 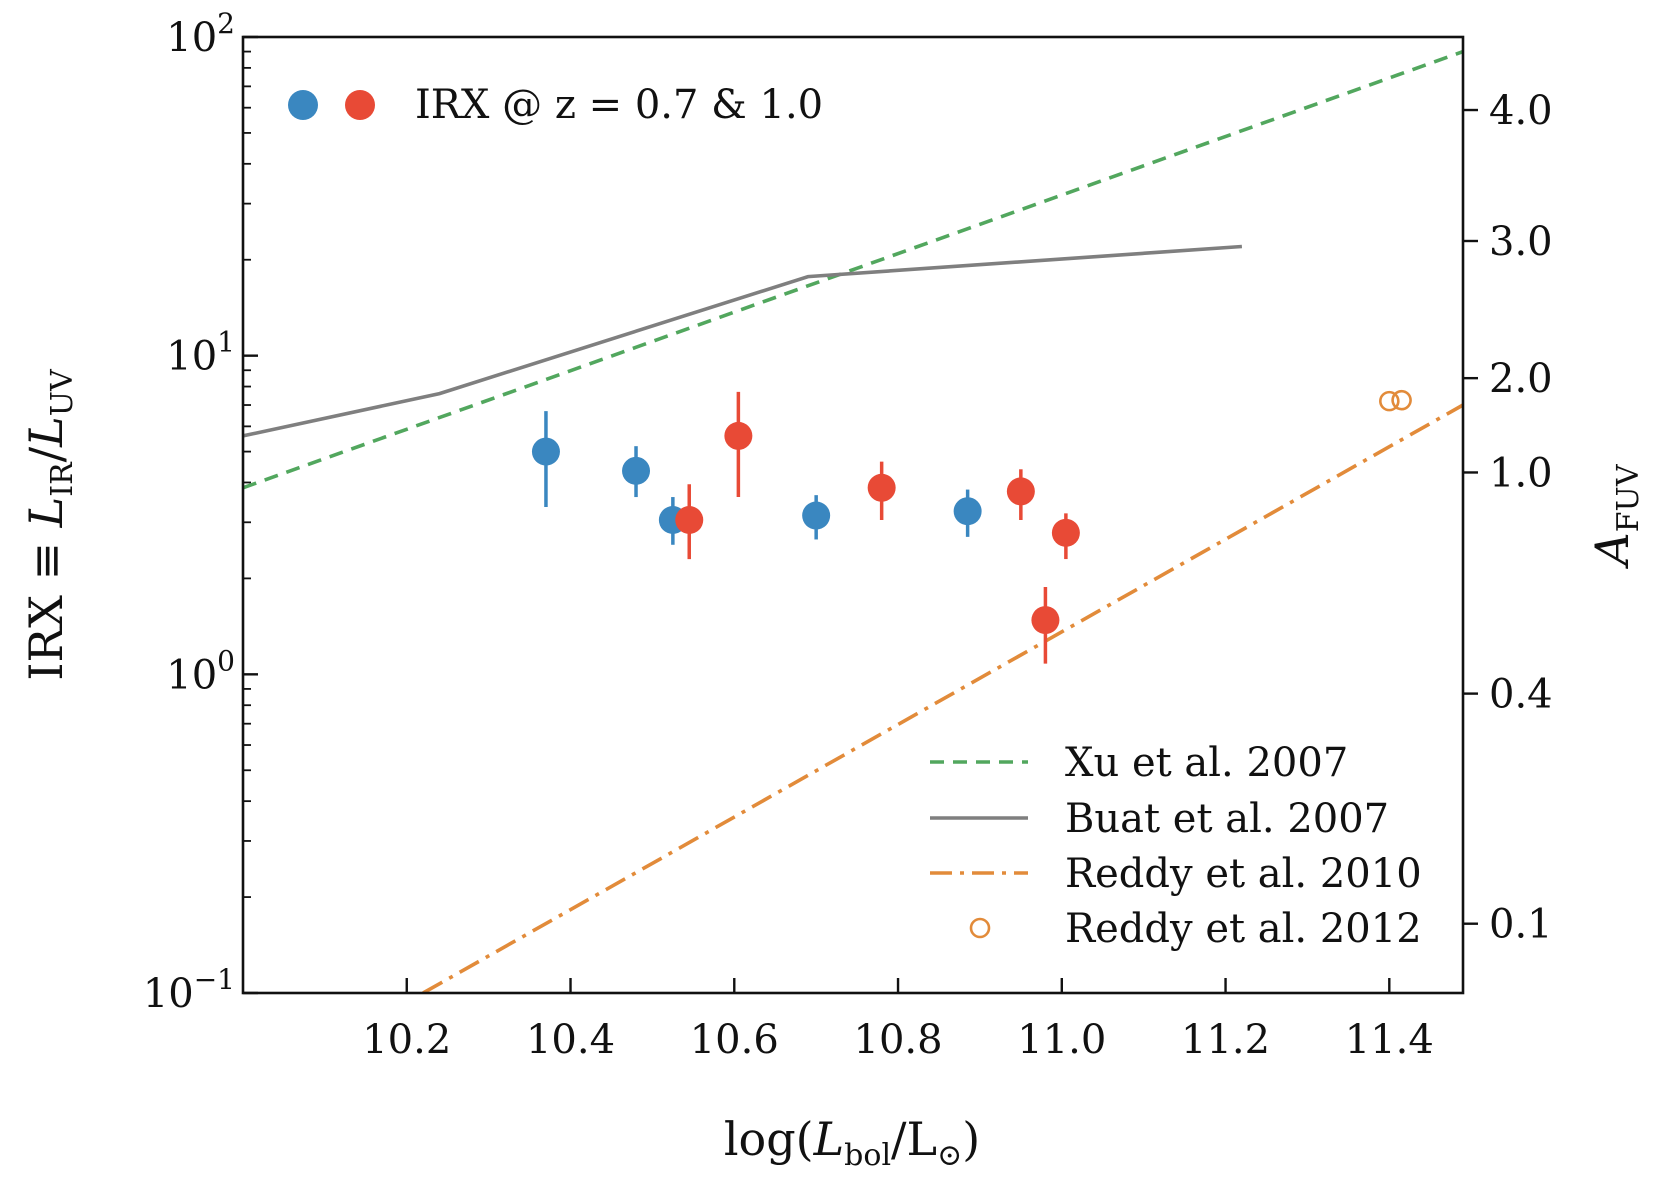 I want to click on y2-tick-label: 2.0, so click(x=1521, y=379).